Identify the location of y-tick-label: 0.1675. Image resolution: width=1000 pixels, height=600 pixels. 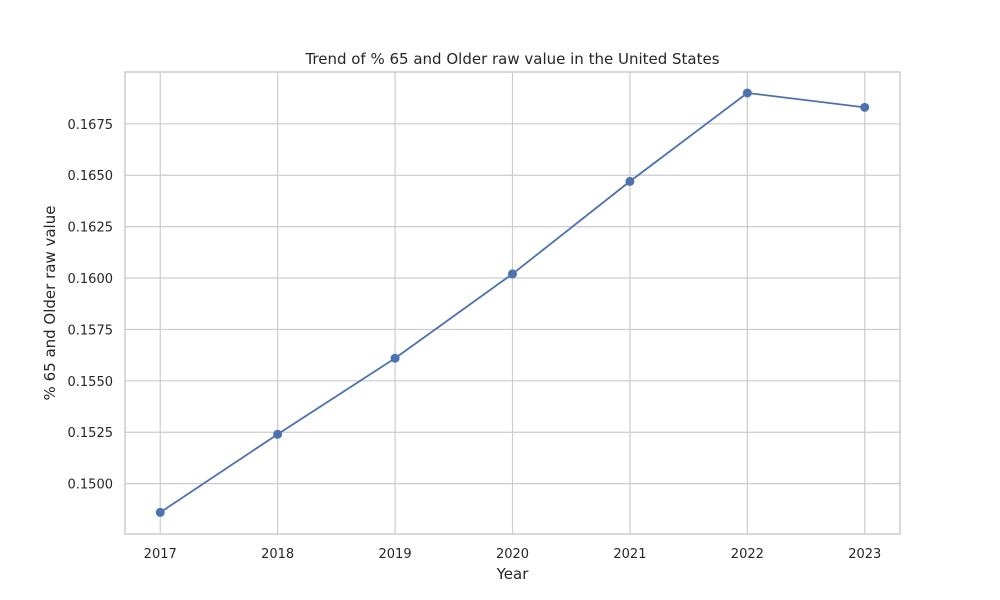
(91, 125).